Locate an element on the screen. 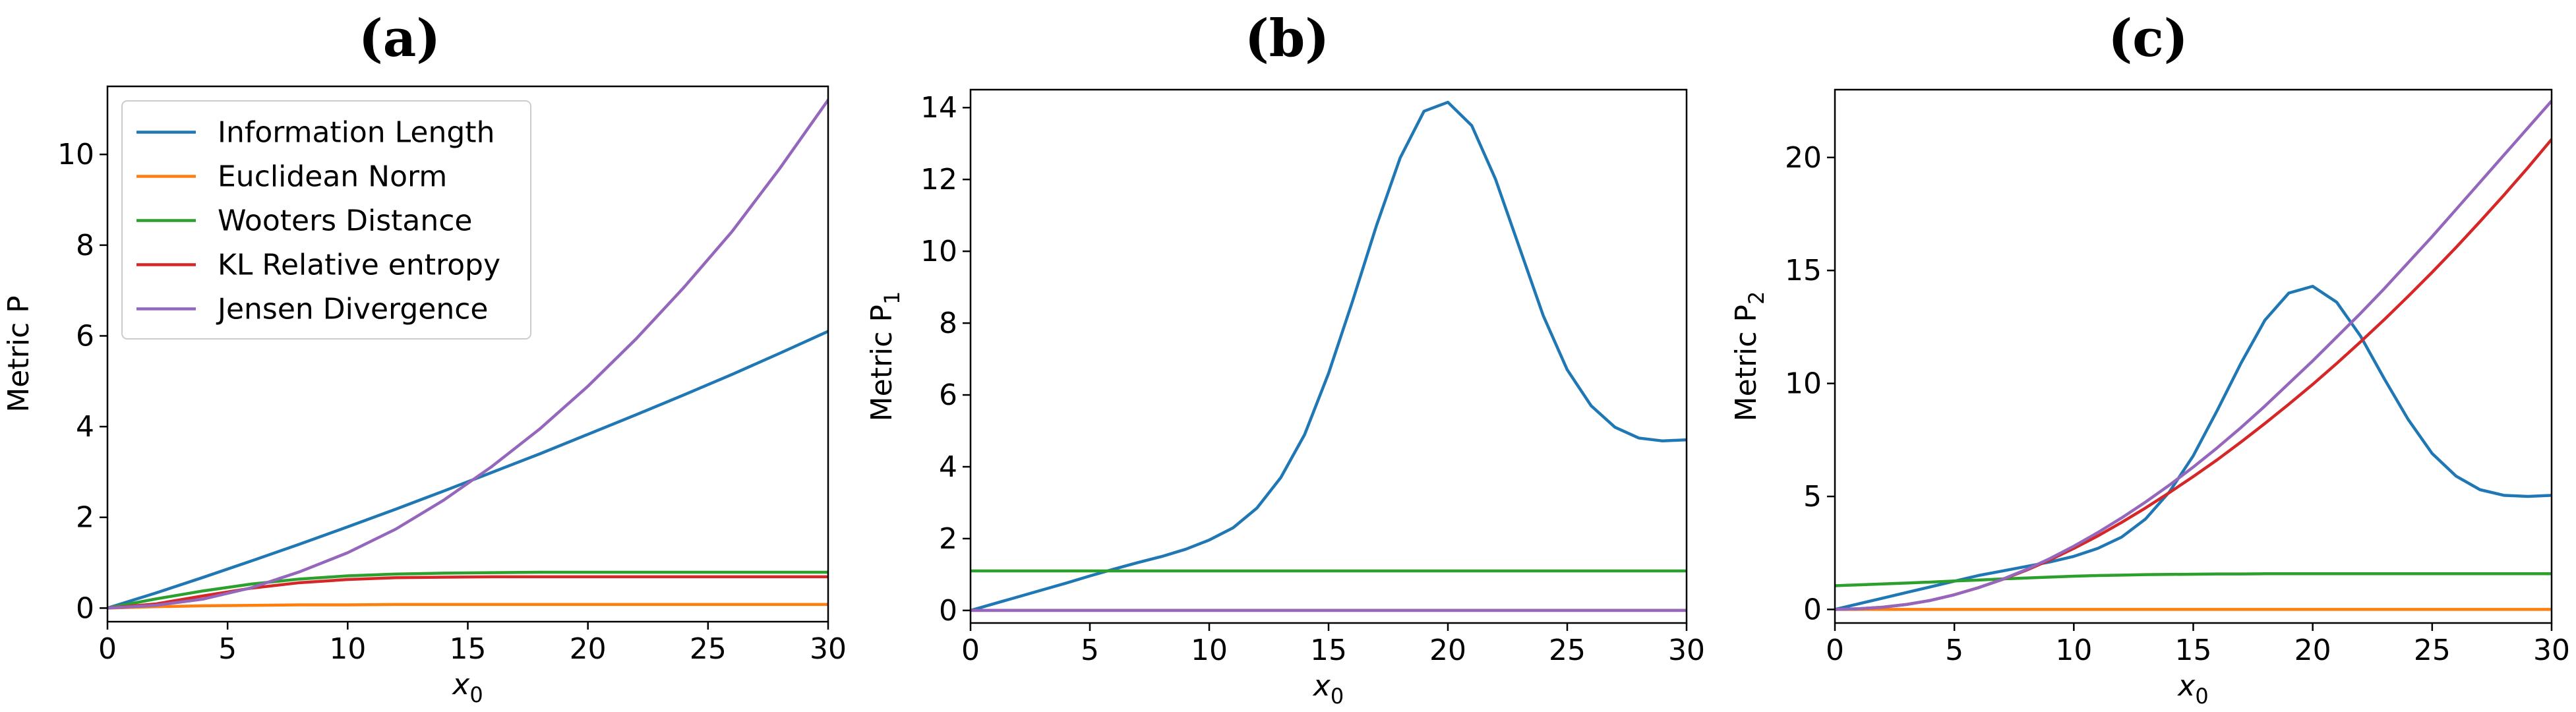  legend-entry: Jensen Divergence is located at coordinates (352, 309).